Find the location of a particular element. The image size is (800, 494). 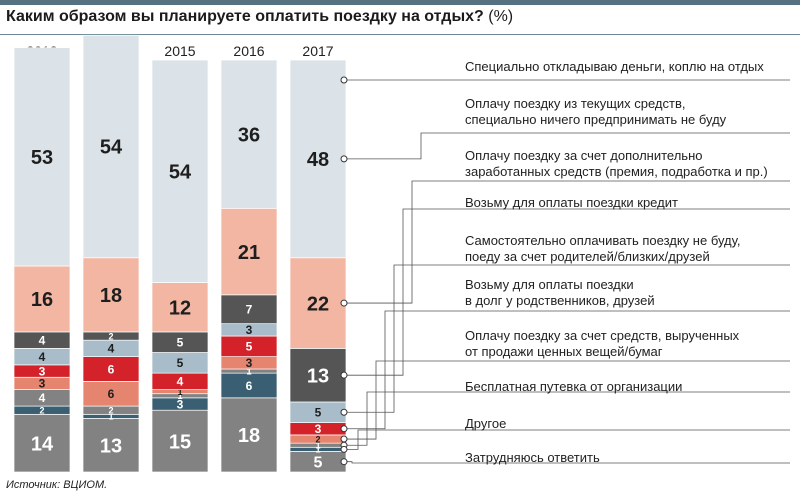

title-rule is located at coordinates (400, 34).